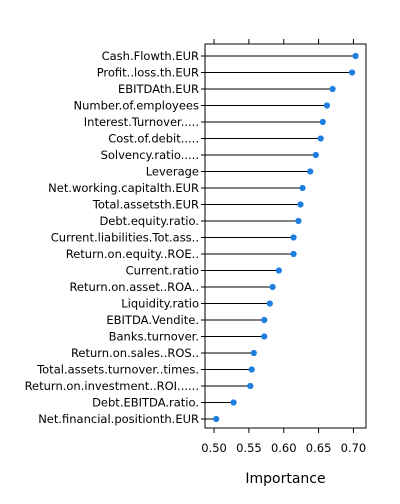  Describe the element at coordinates (152, 320) in the screenshot. I see `category-label: EBITDA.Vendite.` at that location.